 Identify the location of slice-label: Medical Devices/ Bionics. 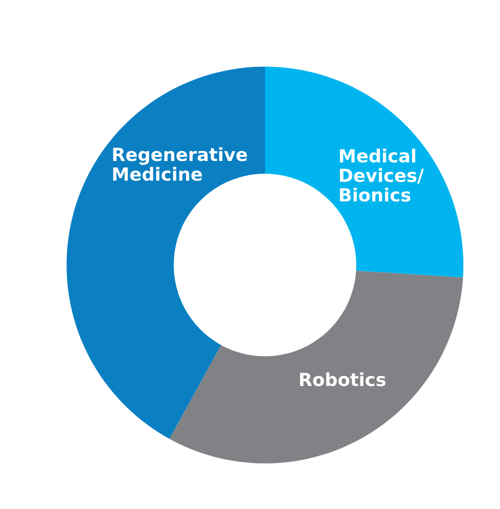
(382, 175).